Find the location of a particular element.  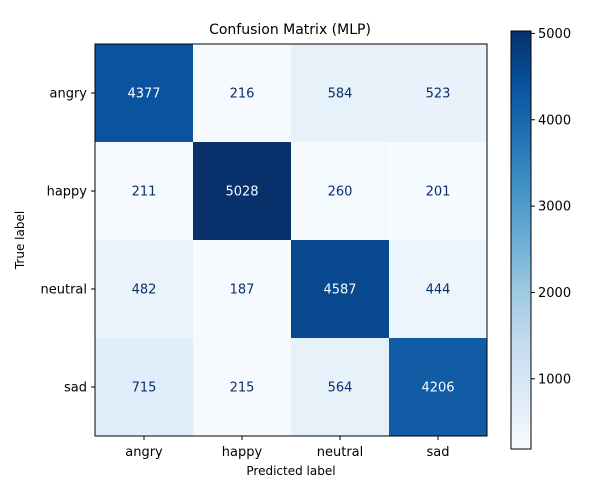

cell-value-label: 4587 is located at coordinates (339, 290).